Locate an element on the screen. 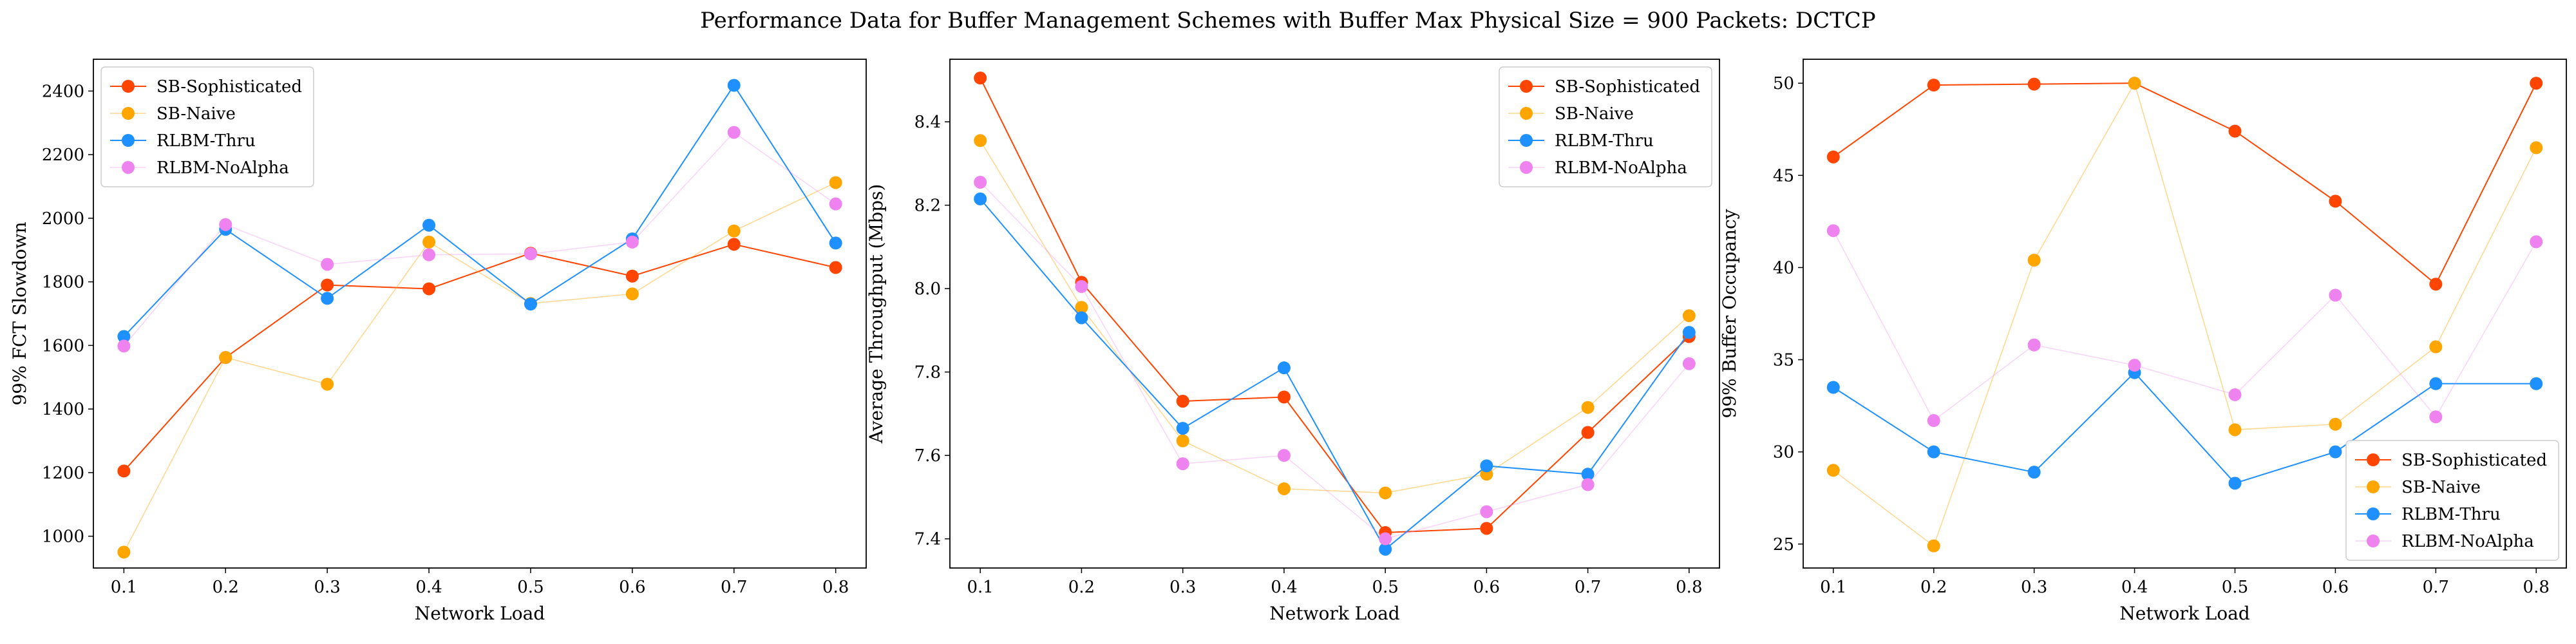 The image size is (2576, 644). x-tick-label: 0.4 is located at coordinates (2134, 587).